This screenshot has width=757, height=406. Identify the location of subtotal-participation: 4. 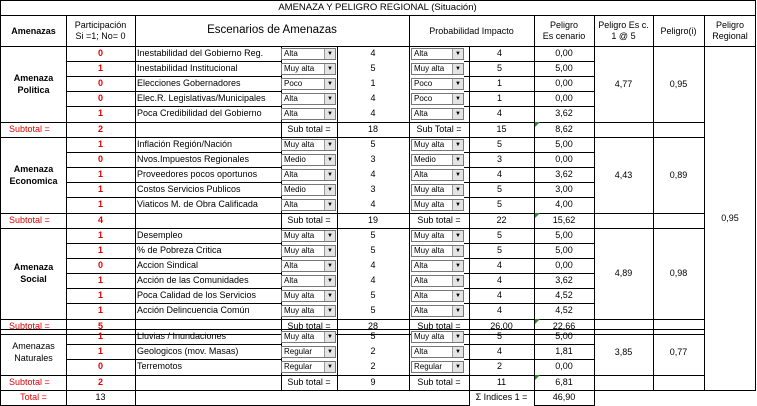
(100, 220).